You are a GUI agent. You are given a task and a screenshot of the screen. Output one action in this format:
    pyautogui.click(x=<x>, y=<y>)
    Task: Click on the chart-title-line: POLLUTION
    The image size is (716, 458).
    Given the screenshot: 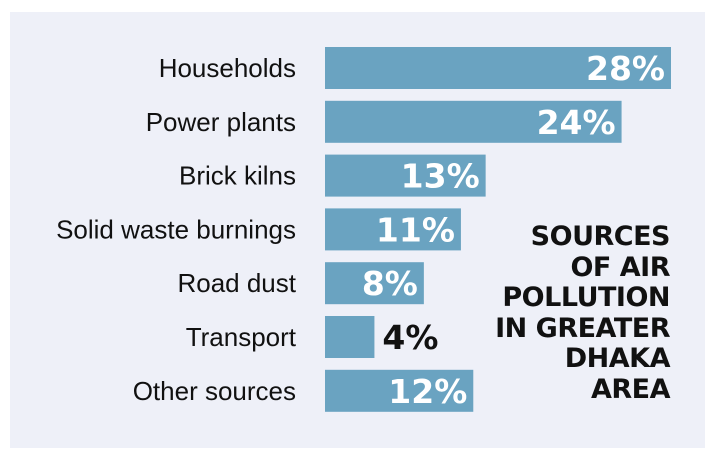 What is the action you would take?
    pyautogui.click(x=586, y=297)
    